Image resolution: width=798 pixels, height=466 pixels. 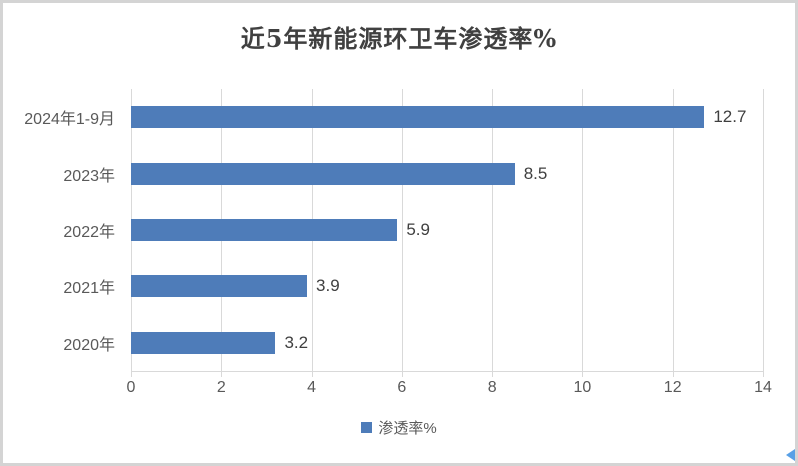 What do you see at coordinates (367, 427) in the screenshot?
I see `legend-swatch` at bounding box center [367, 427].